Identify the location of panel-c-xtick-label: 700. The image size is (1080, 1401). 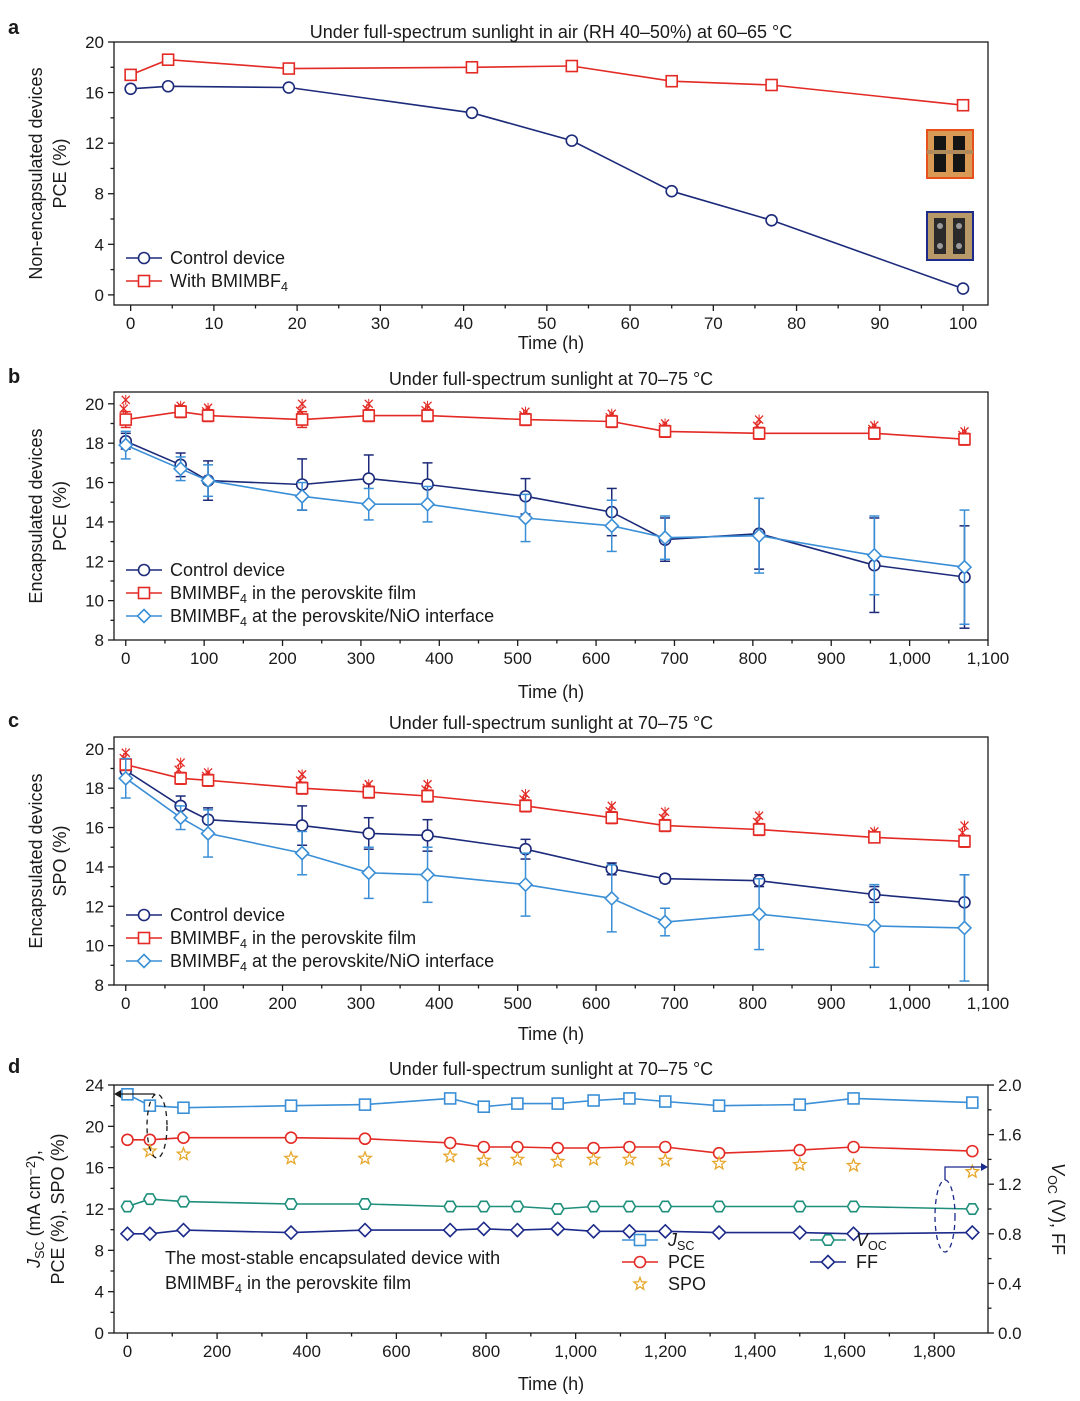
(674, 1003).